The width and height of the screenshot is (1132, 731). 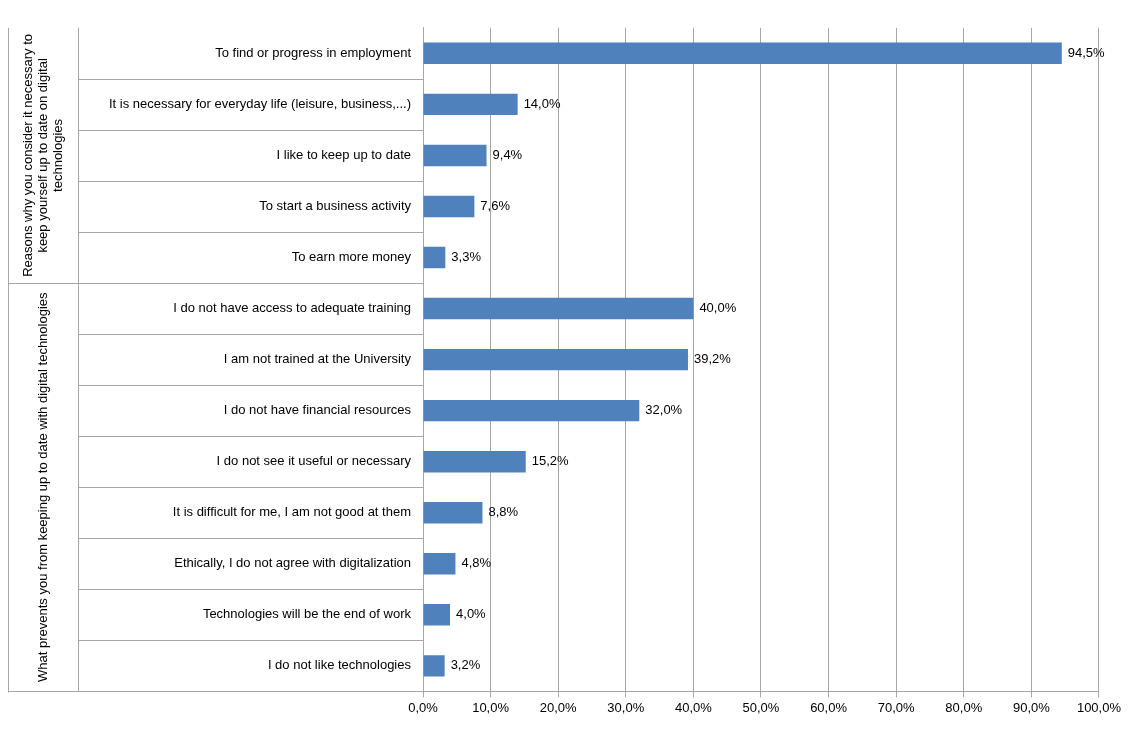 I want to click on y-tick-label: I am not trained at the University, so click(x=317, y=359).